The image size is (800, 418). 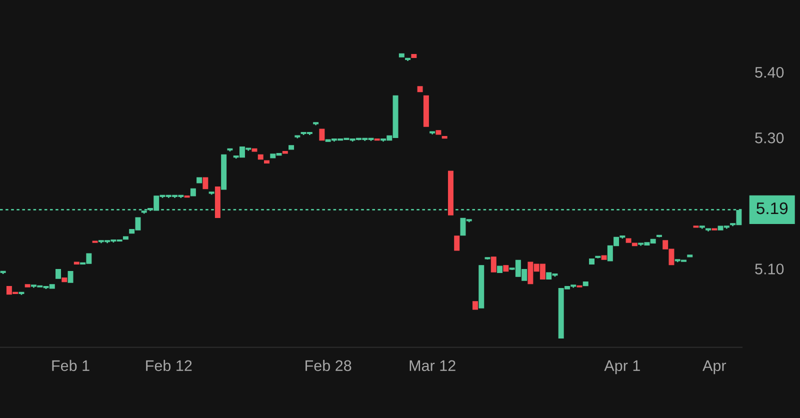 I want to click on x-tick-label: Feb 1, so click(x=71, y=366).